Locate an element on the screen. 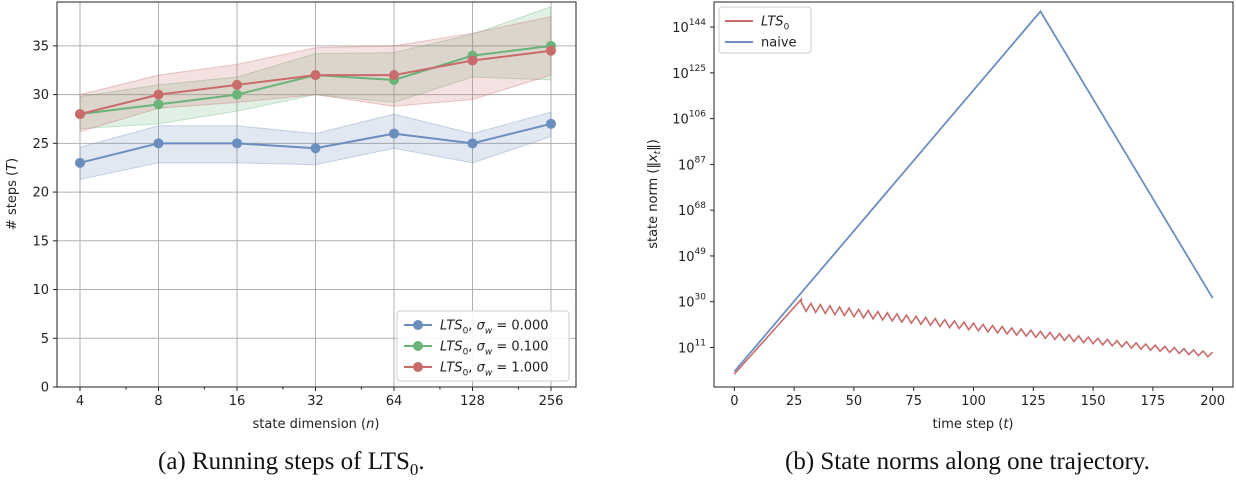  y-tick-label: 10144 is located at coordinates (689, 27).